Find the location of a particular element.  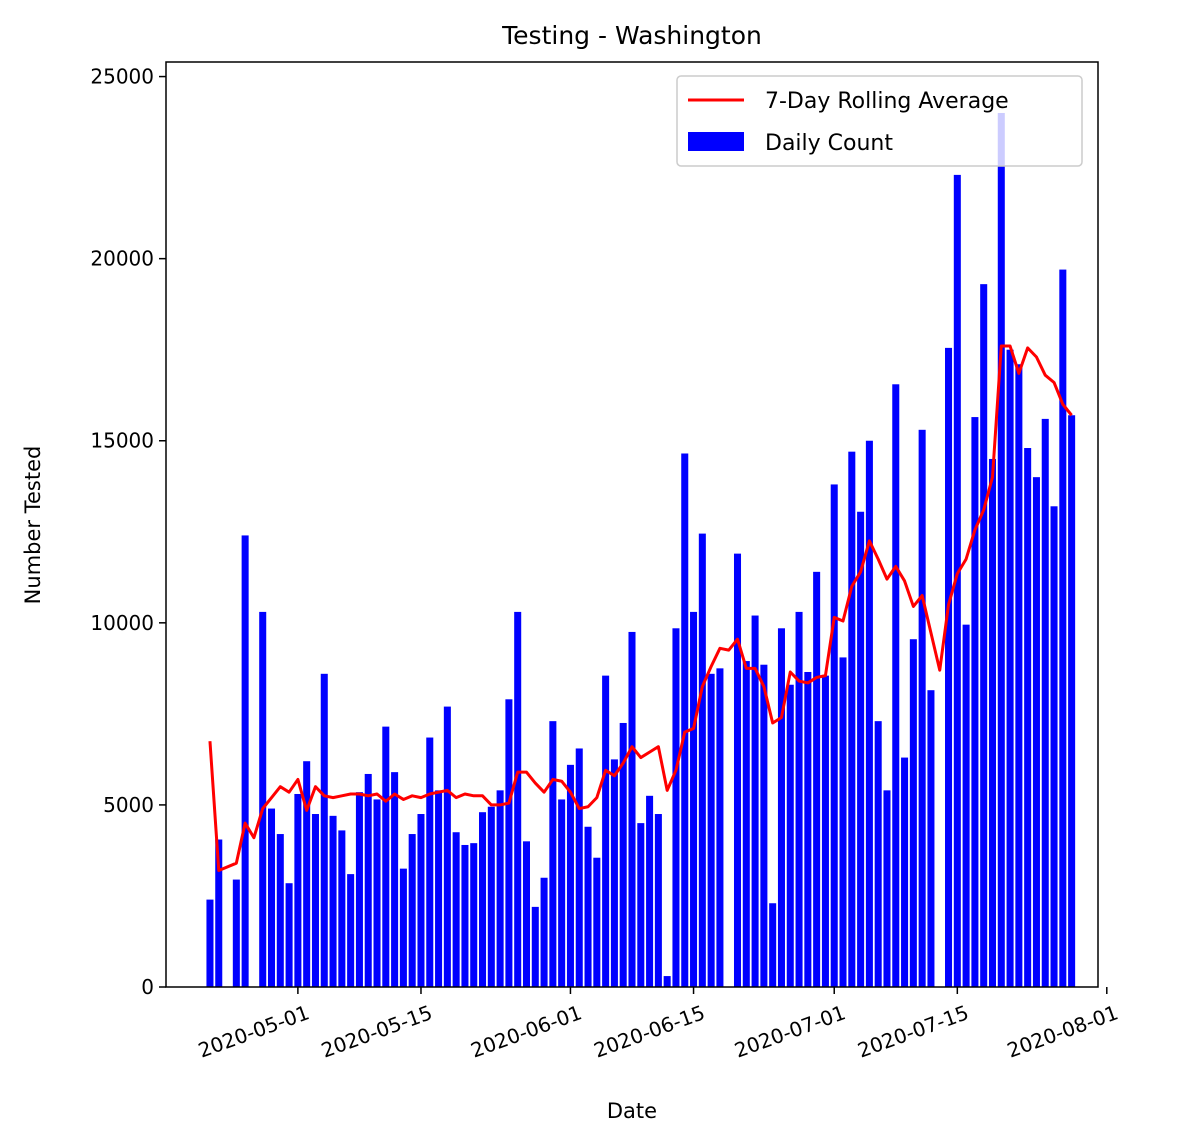

chart-title: Testing - Washington is located at coordinates (631, 35).